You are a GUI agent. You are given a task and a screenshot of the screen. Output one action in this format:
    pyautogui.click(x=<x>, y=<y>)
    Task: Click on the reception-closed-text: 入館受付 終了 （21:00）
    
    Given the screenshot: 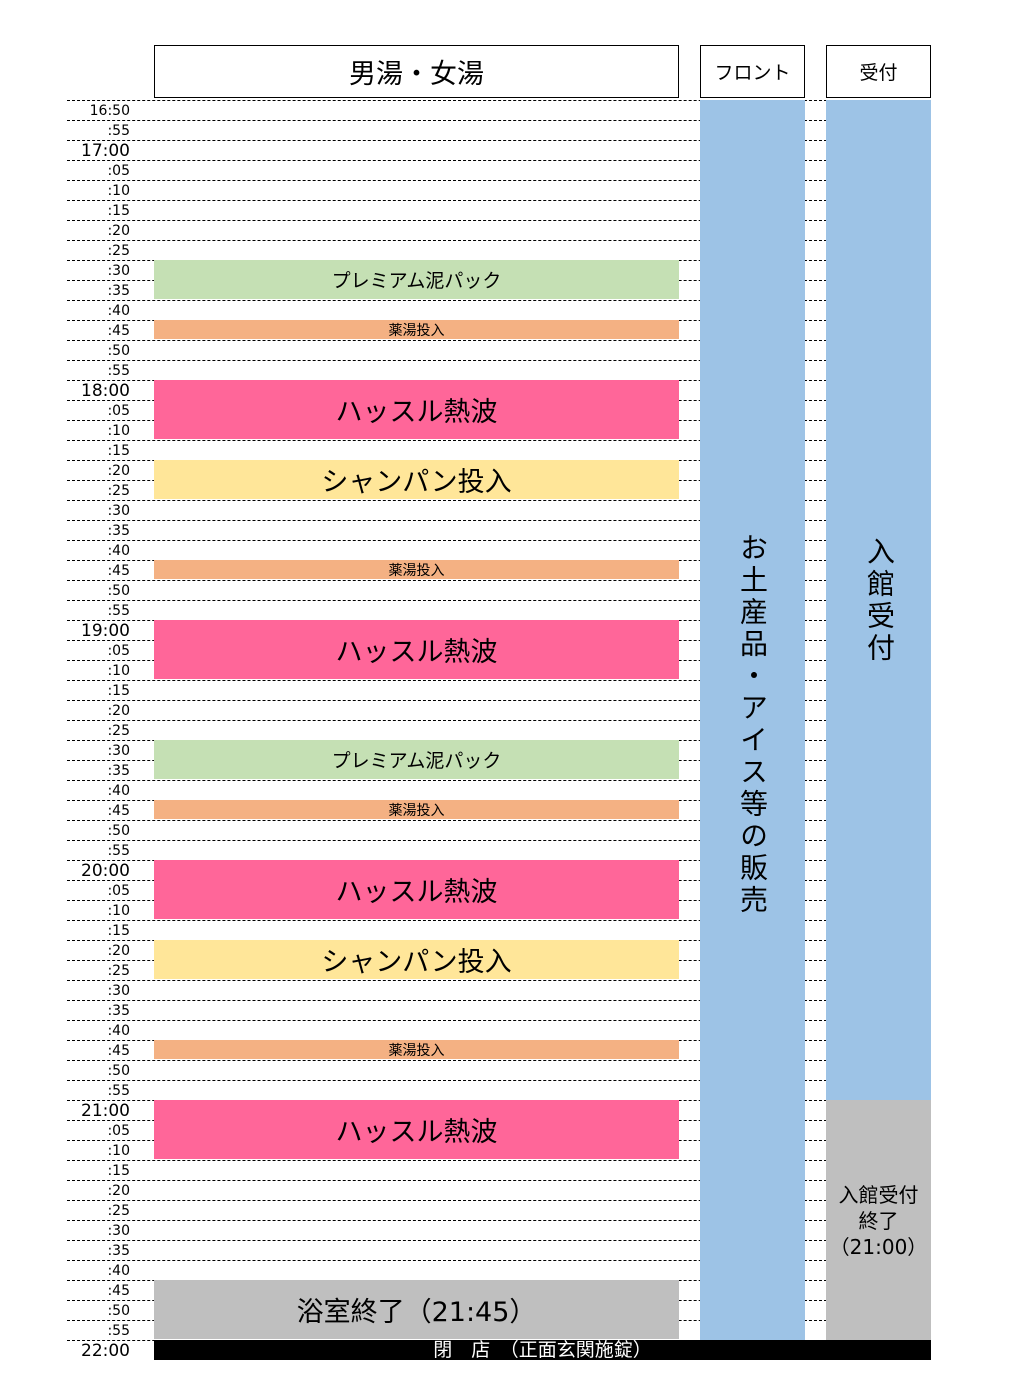 What is the action you would take?
    pyautogui.click(x=878, y=1221)
    